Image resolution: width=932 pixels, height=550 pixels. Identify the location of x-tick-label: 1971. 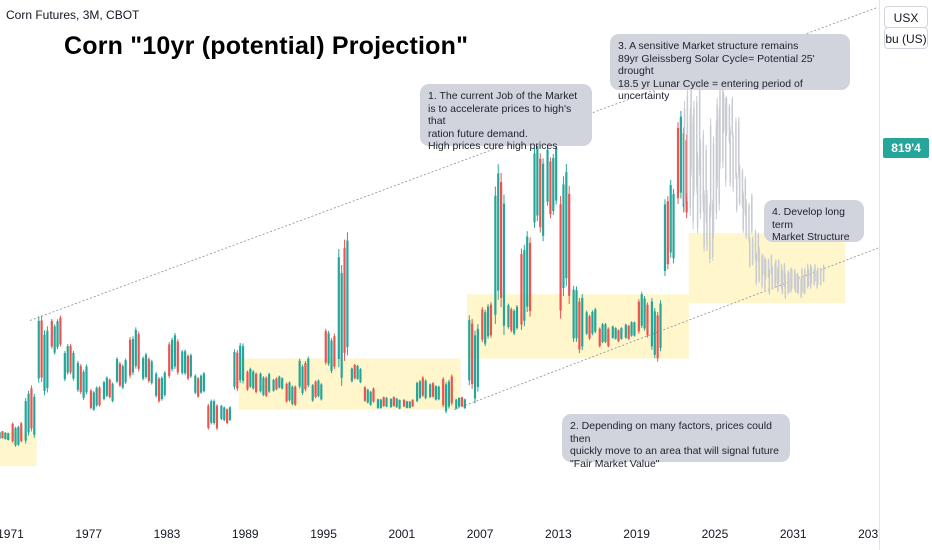
(12, 534).